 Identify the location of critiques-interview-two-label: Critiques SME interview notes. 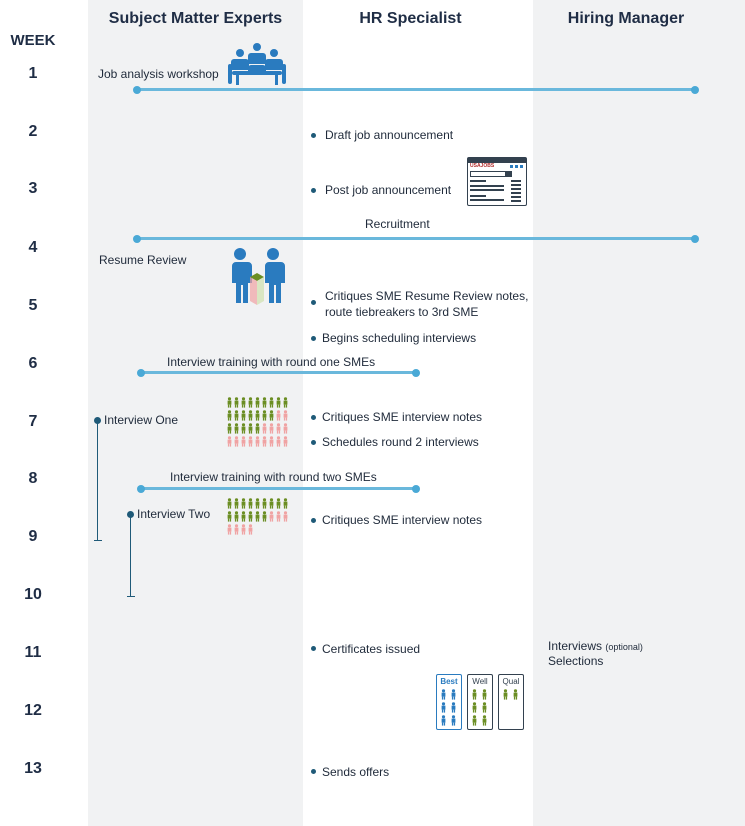
(402, 520).